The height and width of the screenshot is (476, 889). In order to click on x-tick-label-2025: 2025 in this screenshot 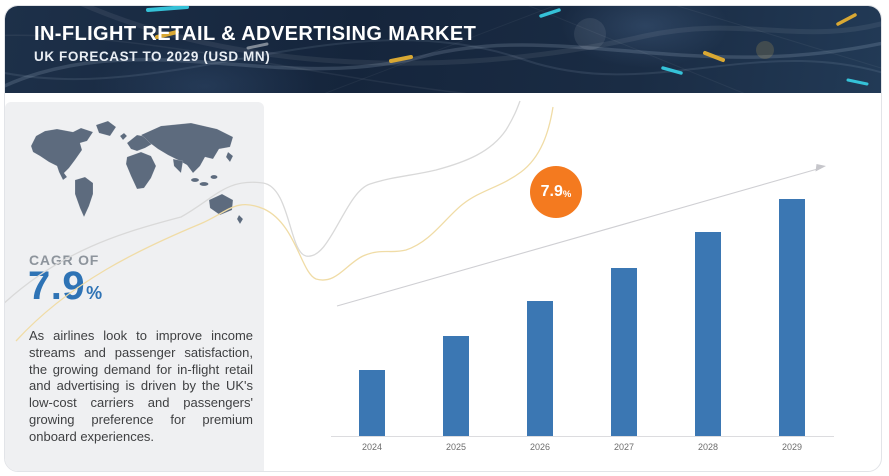, I will do `click(456, 447)`.